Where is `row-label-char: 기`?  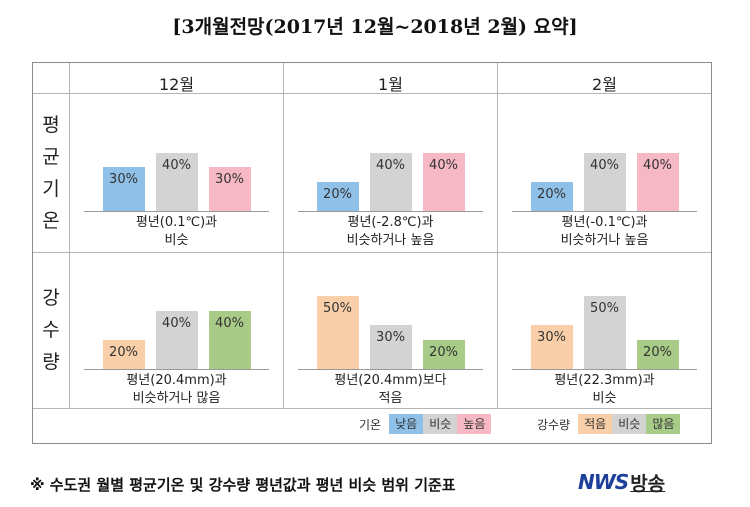 row-label-char: 기 is located at coordinates (51, 189).